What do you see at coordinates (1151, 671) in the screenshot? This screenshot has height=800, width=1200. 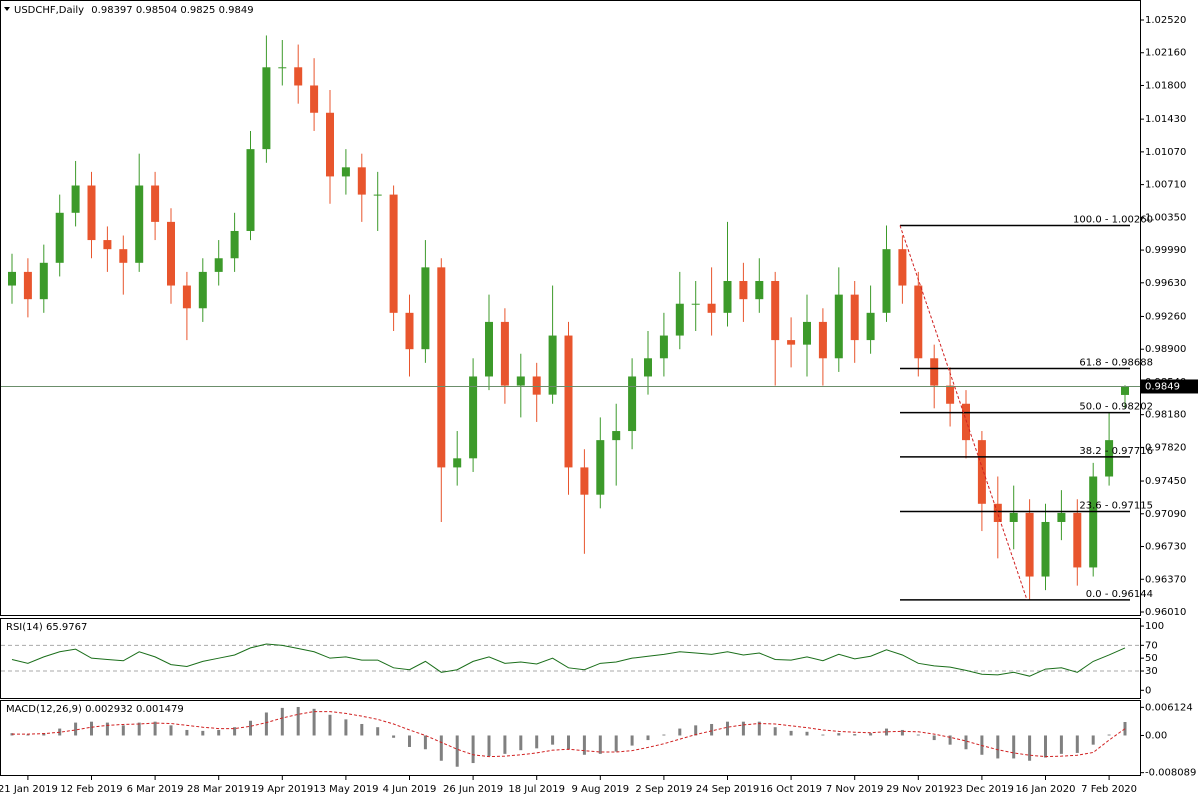 I see `y-tick-label: 30` at bounding box center [1151, 671].